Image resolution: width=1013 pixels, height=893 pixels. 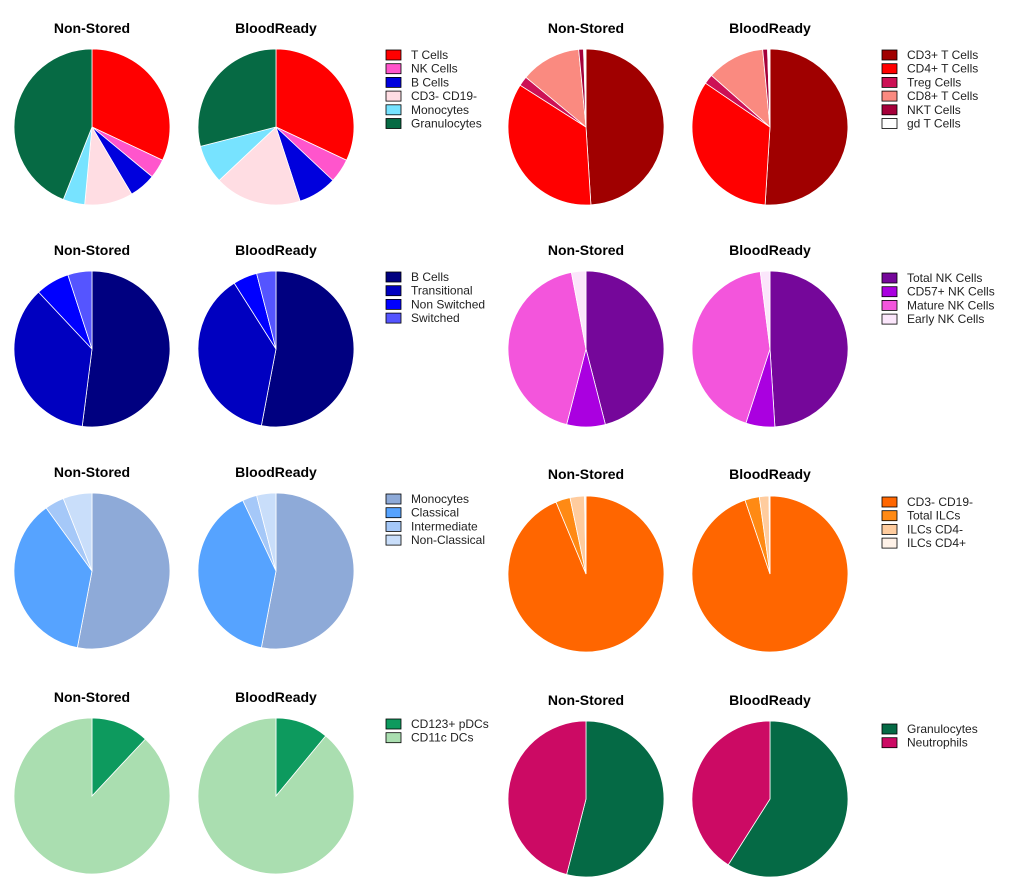 What do you see at coordinates (889, 123) in the screenshot?
I see `legend-swatch-gd-t-cells` at bounding box center [889, 123].